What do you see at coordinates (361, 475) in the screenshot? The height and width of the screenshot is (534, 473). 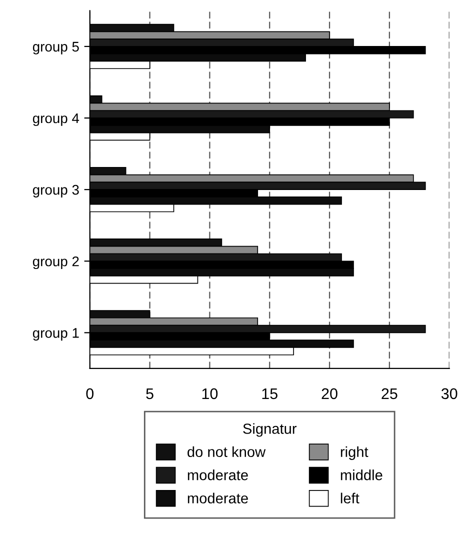 I see `legend-label: middle` at bounding box center [361, 475].